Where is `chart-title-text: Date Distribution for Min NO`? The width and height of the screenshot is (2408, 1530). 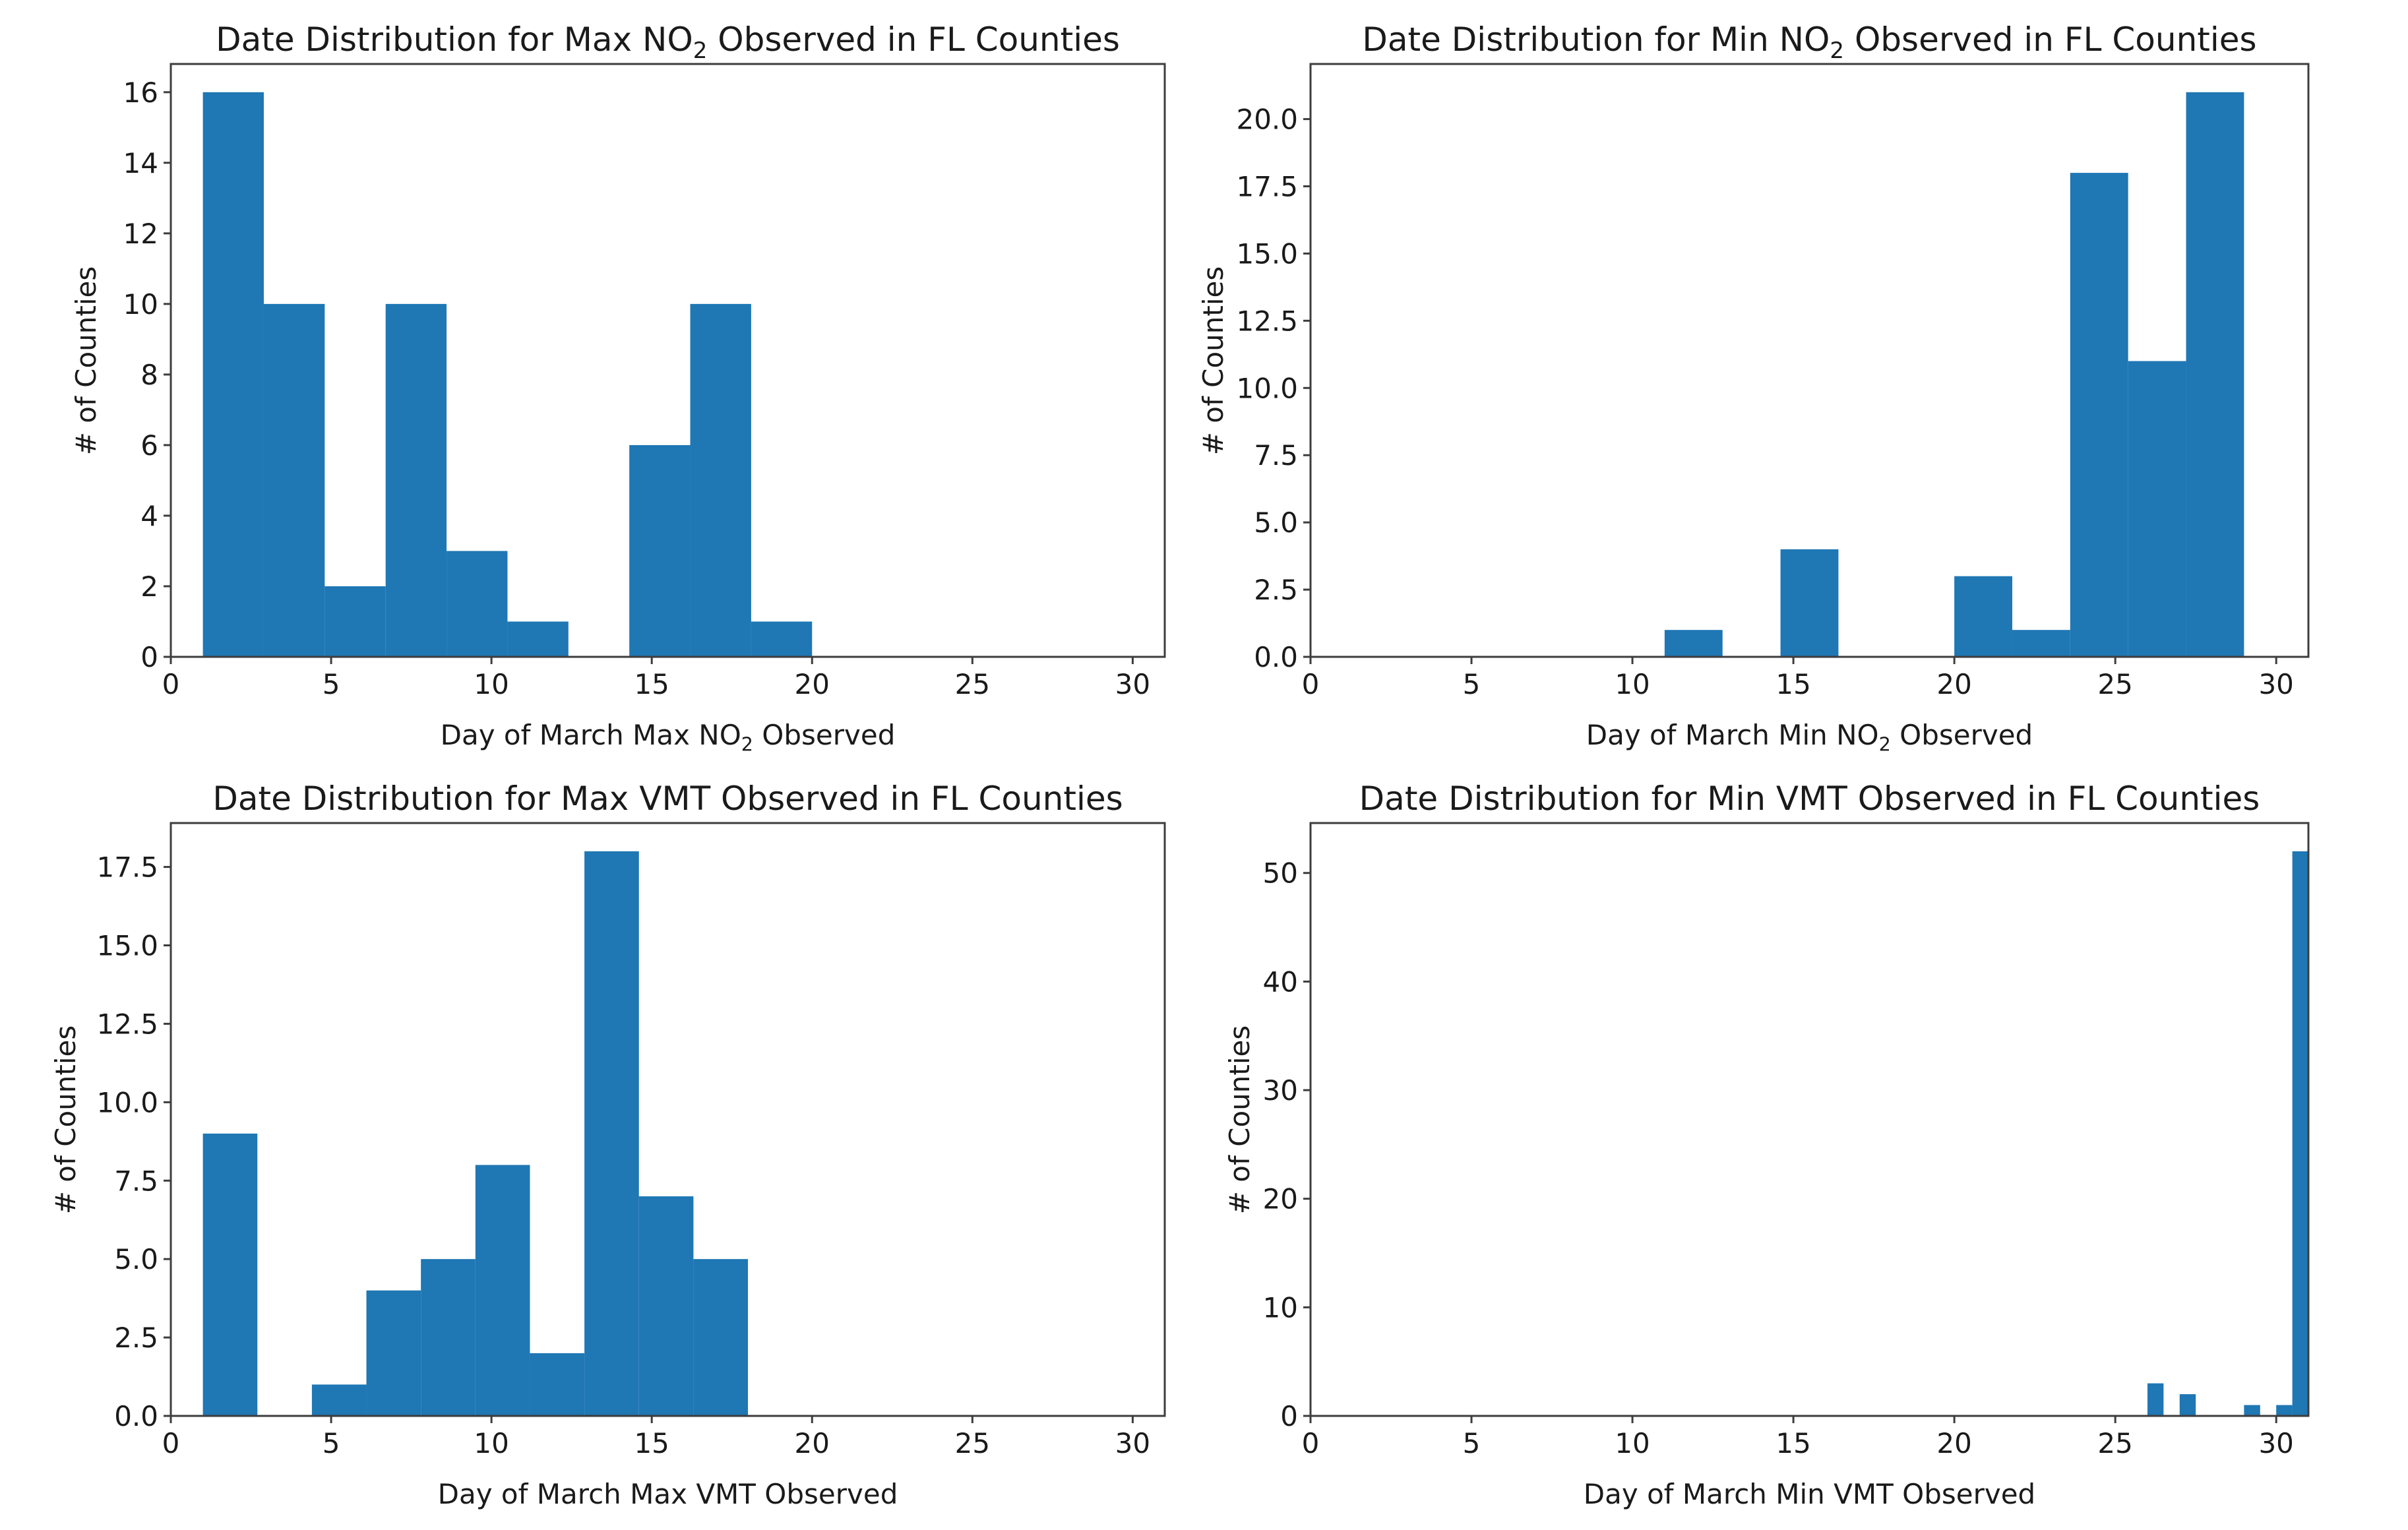
chart-title-text: Date Distribution for Min NO is located at coordinates (1596, 39).